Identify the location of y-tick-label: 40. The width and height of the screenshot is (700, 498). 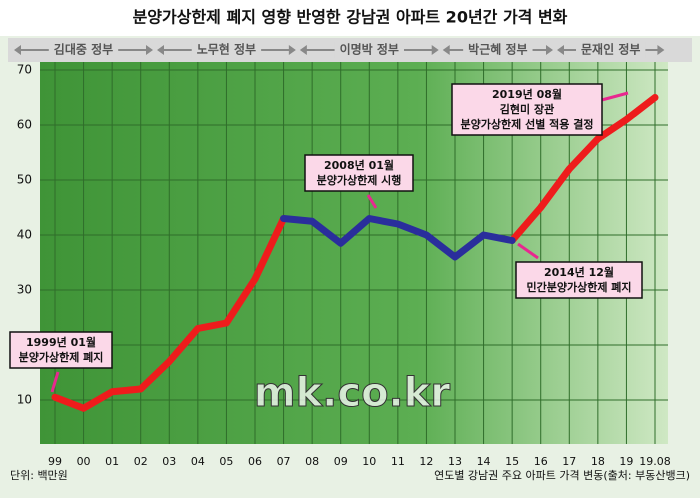
(24, 235).